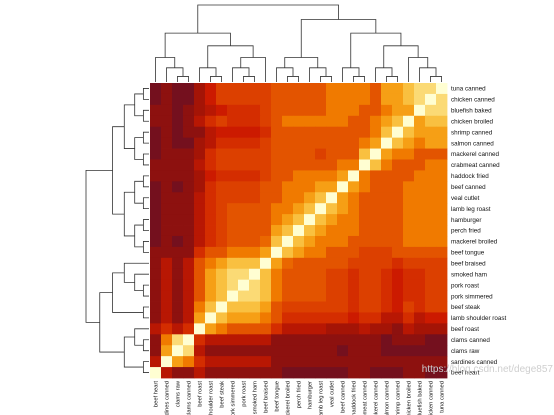 The height and width of the screenshot is (415, 554). Describe the element at coordinates (468, 263) in the screenshot. I see `row-label: beef braised` at that location.